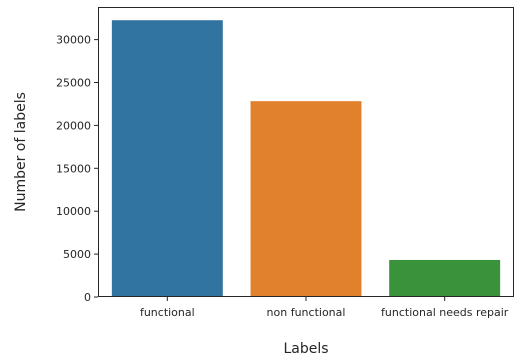  What do you see at coordinates (445, 312) in the screenshot?
I see `x-tick-label: functional needs repair` at bounding box center [445, 312].